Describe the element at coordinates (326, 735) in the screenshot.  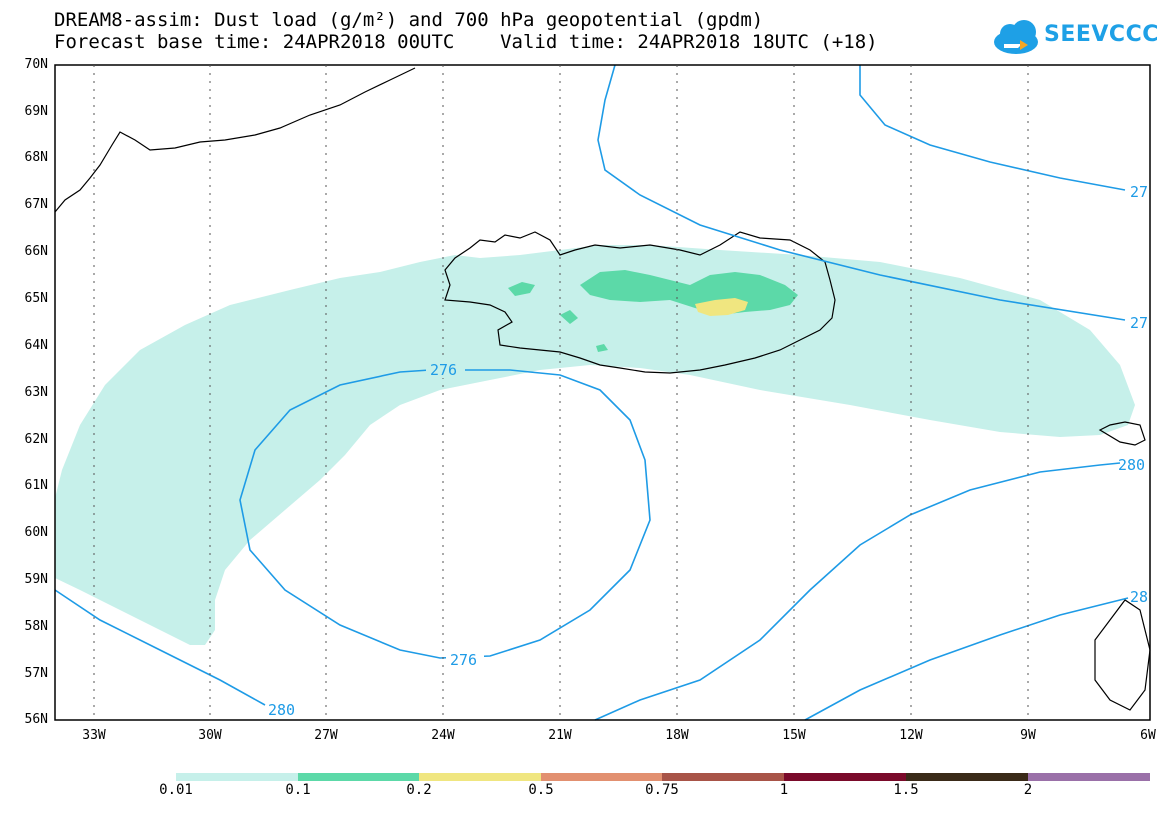
I see `lon-label: 27W` at that location.